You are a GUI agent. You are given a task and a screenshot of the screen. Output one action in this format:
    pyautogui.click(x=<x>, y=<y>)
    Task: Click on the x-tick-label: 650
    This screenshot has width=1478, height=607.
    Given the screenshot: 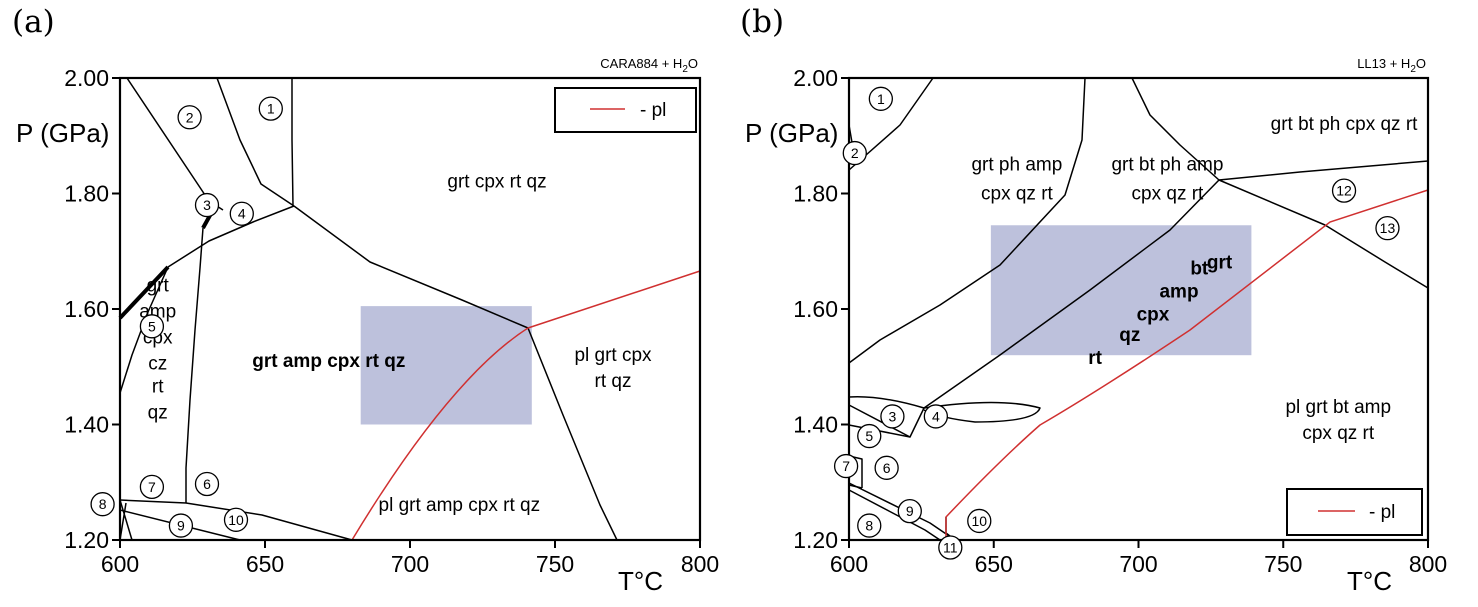 What is the action you would take?
    pyautogui.click(x=994, y=564)
    